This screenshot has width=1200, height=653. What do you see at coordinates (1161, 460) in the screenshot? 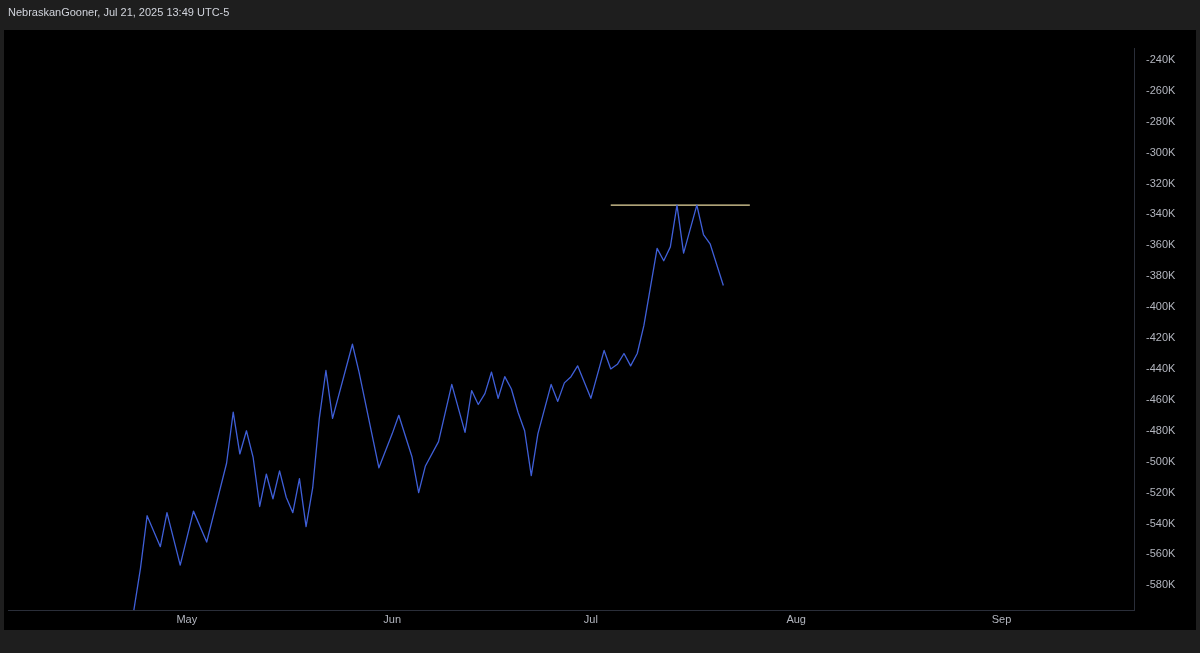
I see `y-tick-label: -500K` at bounding box center [1161, 460].